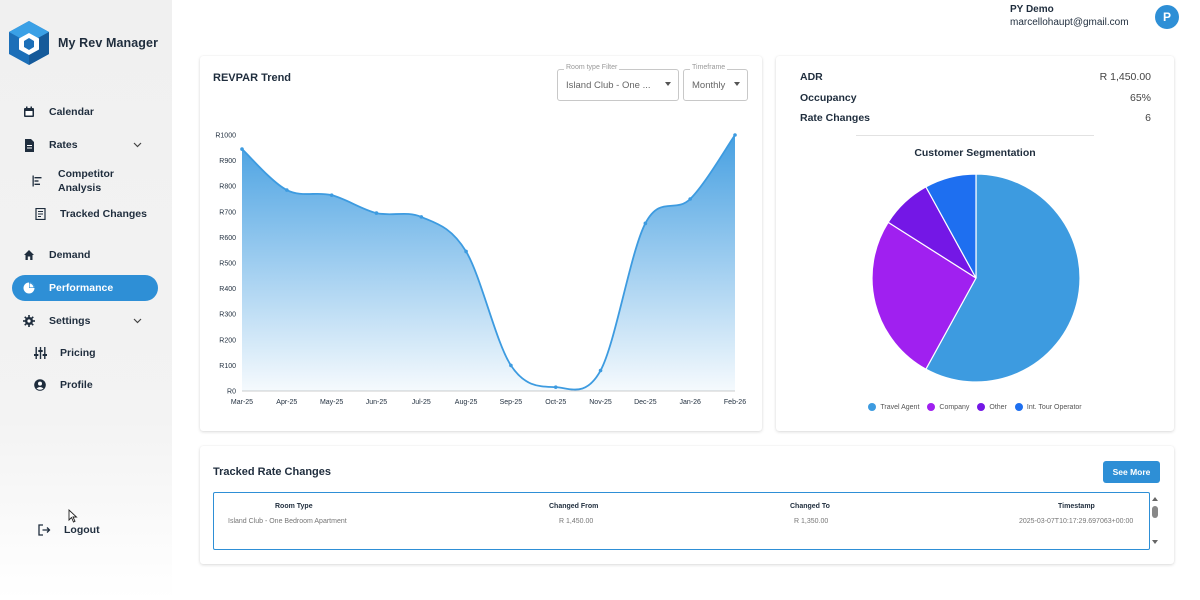 This screenshot has height=600, width=1200. I want to click on app-logo: My Rev Manager, so click(83, 43).